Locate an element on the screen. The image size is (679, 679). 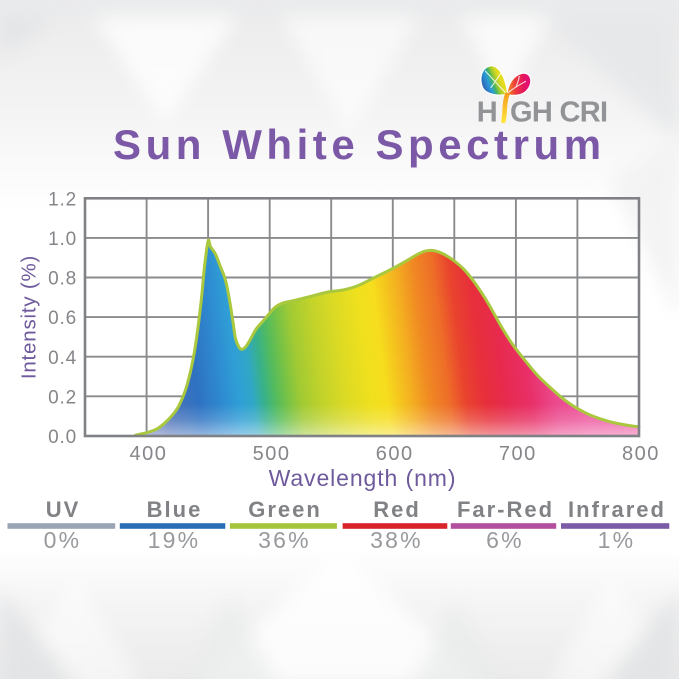
svg-text: 400 is located at coordinates (148, 454).